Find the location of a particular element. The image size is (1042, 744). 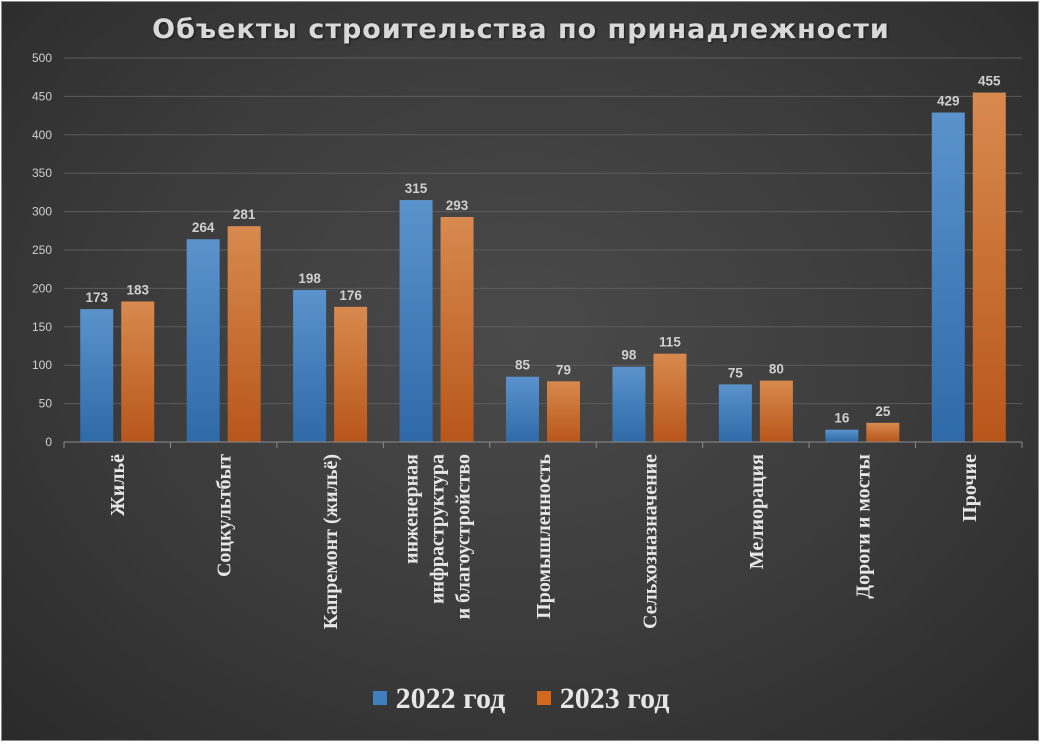

data-label: 429 is located at coordinates (948, 101).